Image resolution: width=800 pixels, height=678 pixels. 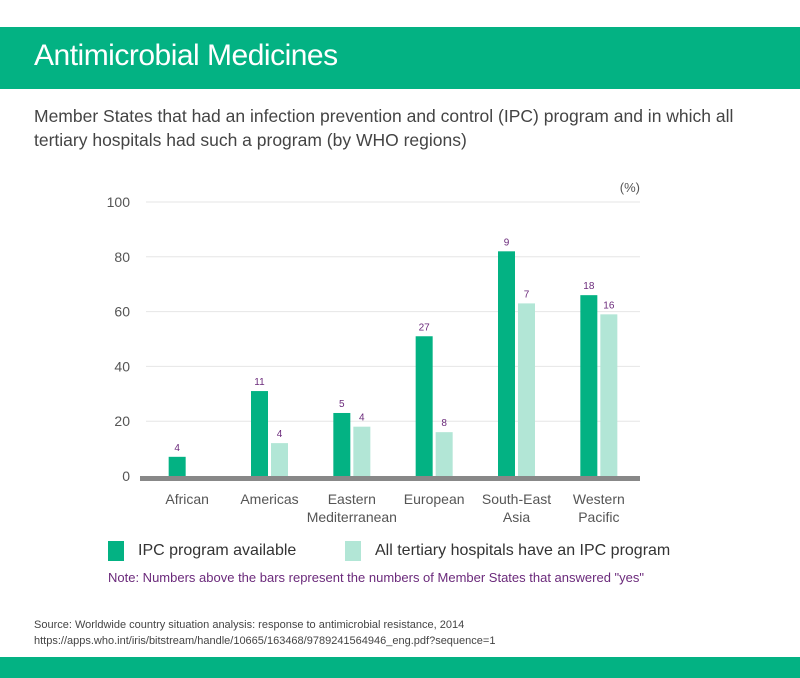 I want to click on x-tick-label: Americas, so click(x=269, y=499).